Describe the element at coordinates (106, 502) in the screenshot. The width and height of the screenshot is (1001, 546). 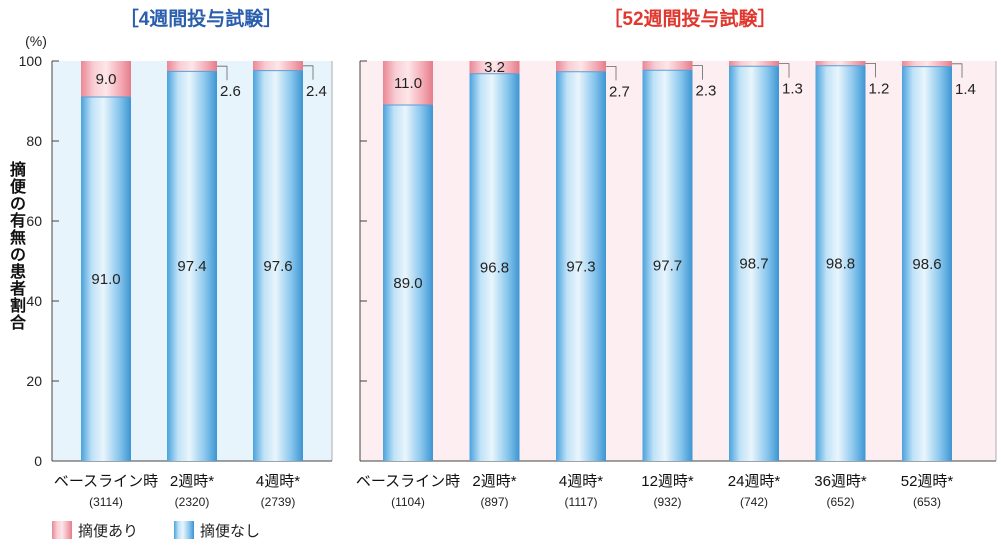
I see `x-sample-size-label: (3114)` at that location.